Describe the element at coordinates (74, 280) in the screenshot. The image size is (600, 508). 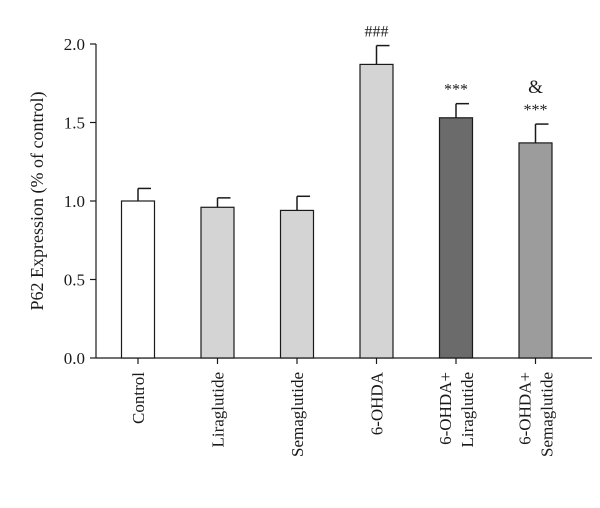
I see `y-tick-label: 0.5` at that location.